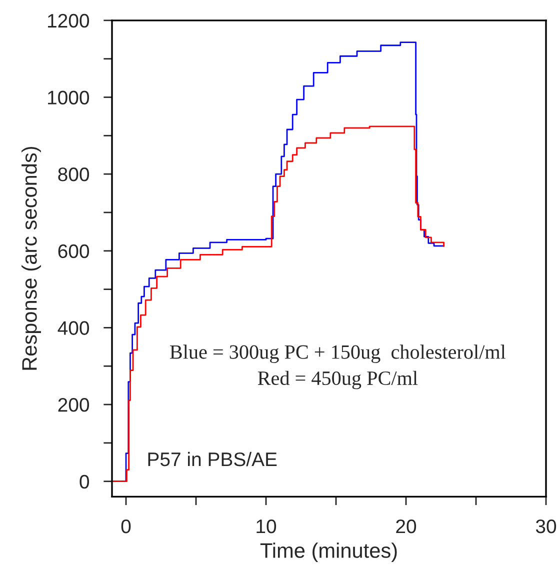  What do you see at coordinates (74, 251) in the screenshot?
I see `y-tick-label: 600` at bounding box center [74, 251].